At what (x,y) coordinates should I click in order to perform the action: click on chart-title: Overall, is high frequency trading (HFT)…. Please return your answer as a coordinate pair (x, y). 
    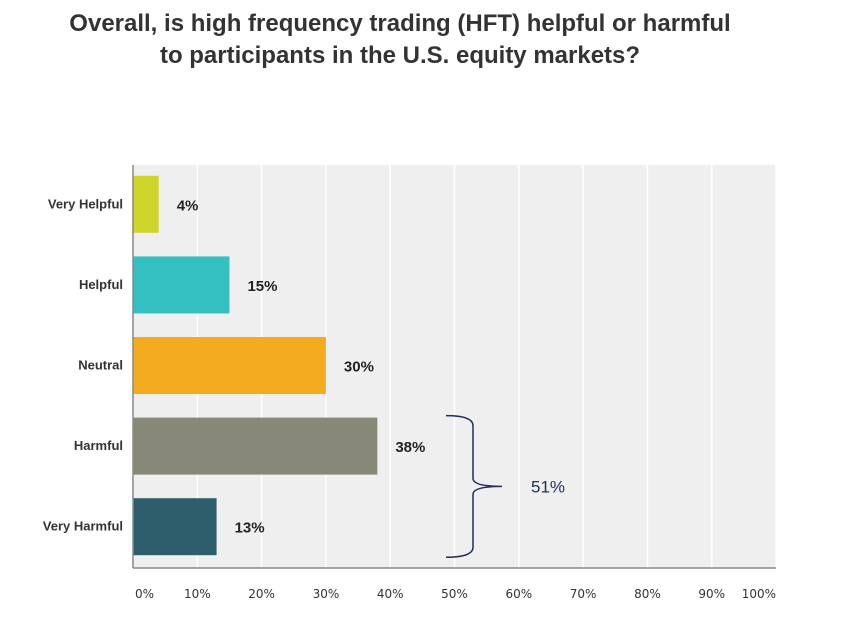
    Looking at the image, I should click on (400, 39).